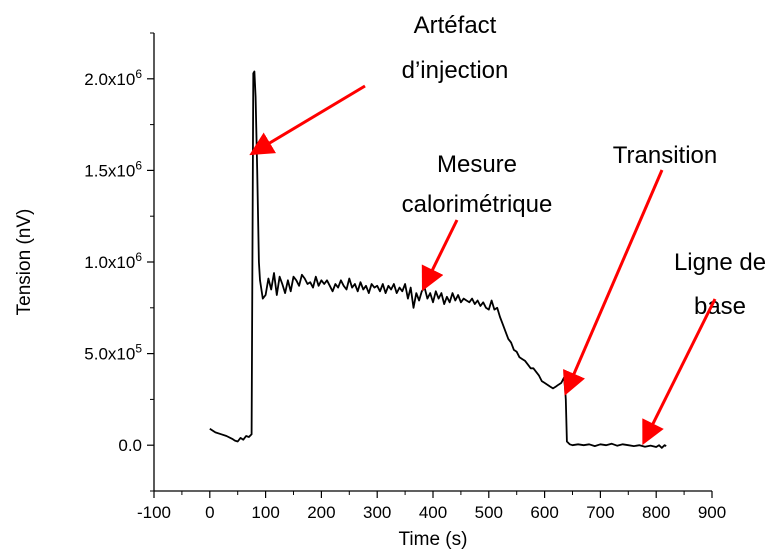 Image resolution: width=781 pixels, height=558 pixels. Describe the element at coordinates (209, 512) in the screenshot. I see `x-tick-label: 0` at that location.